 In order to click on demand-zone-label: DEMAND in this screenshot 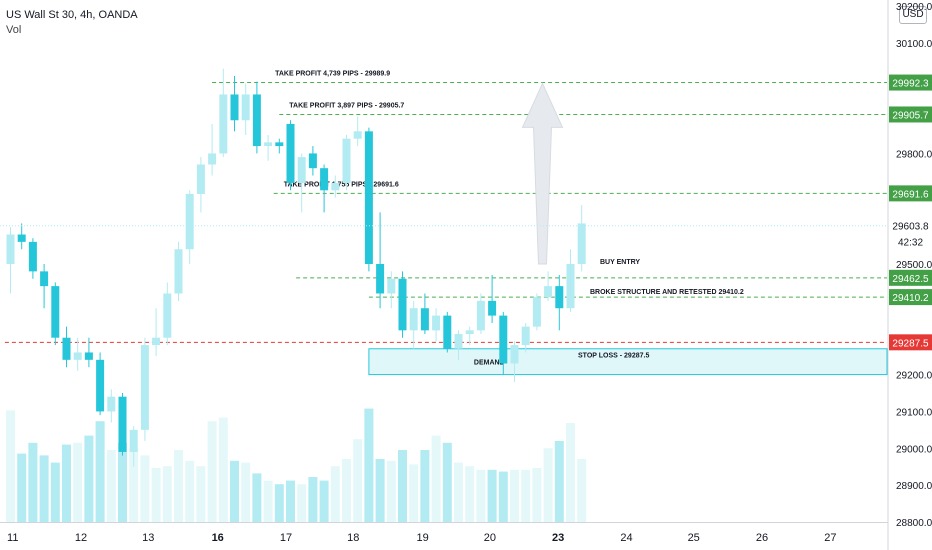, I will do `click(489, 363)`.